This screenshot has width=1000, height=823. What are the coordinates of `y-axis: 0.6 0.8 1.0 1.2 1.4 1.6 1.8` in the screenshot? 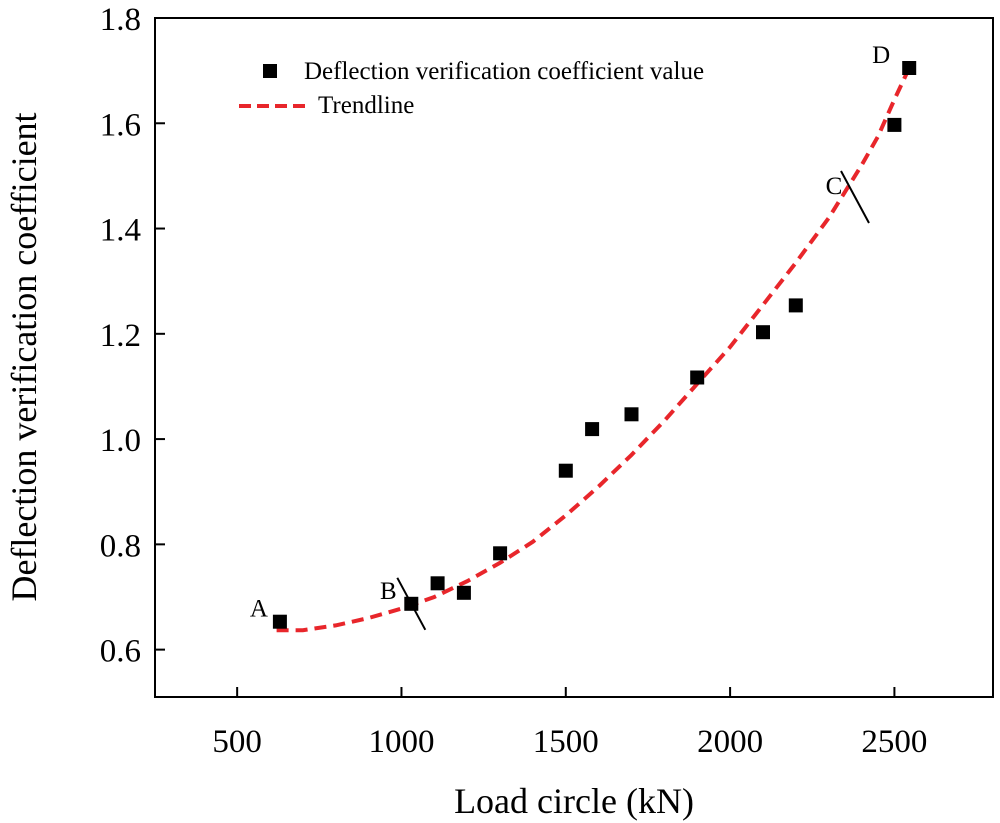 It's located at (132, 336).